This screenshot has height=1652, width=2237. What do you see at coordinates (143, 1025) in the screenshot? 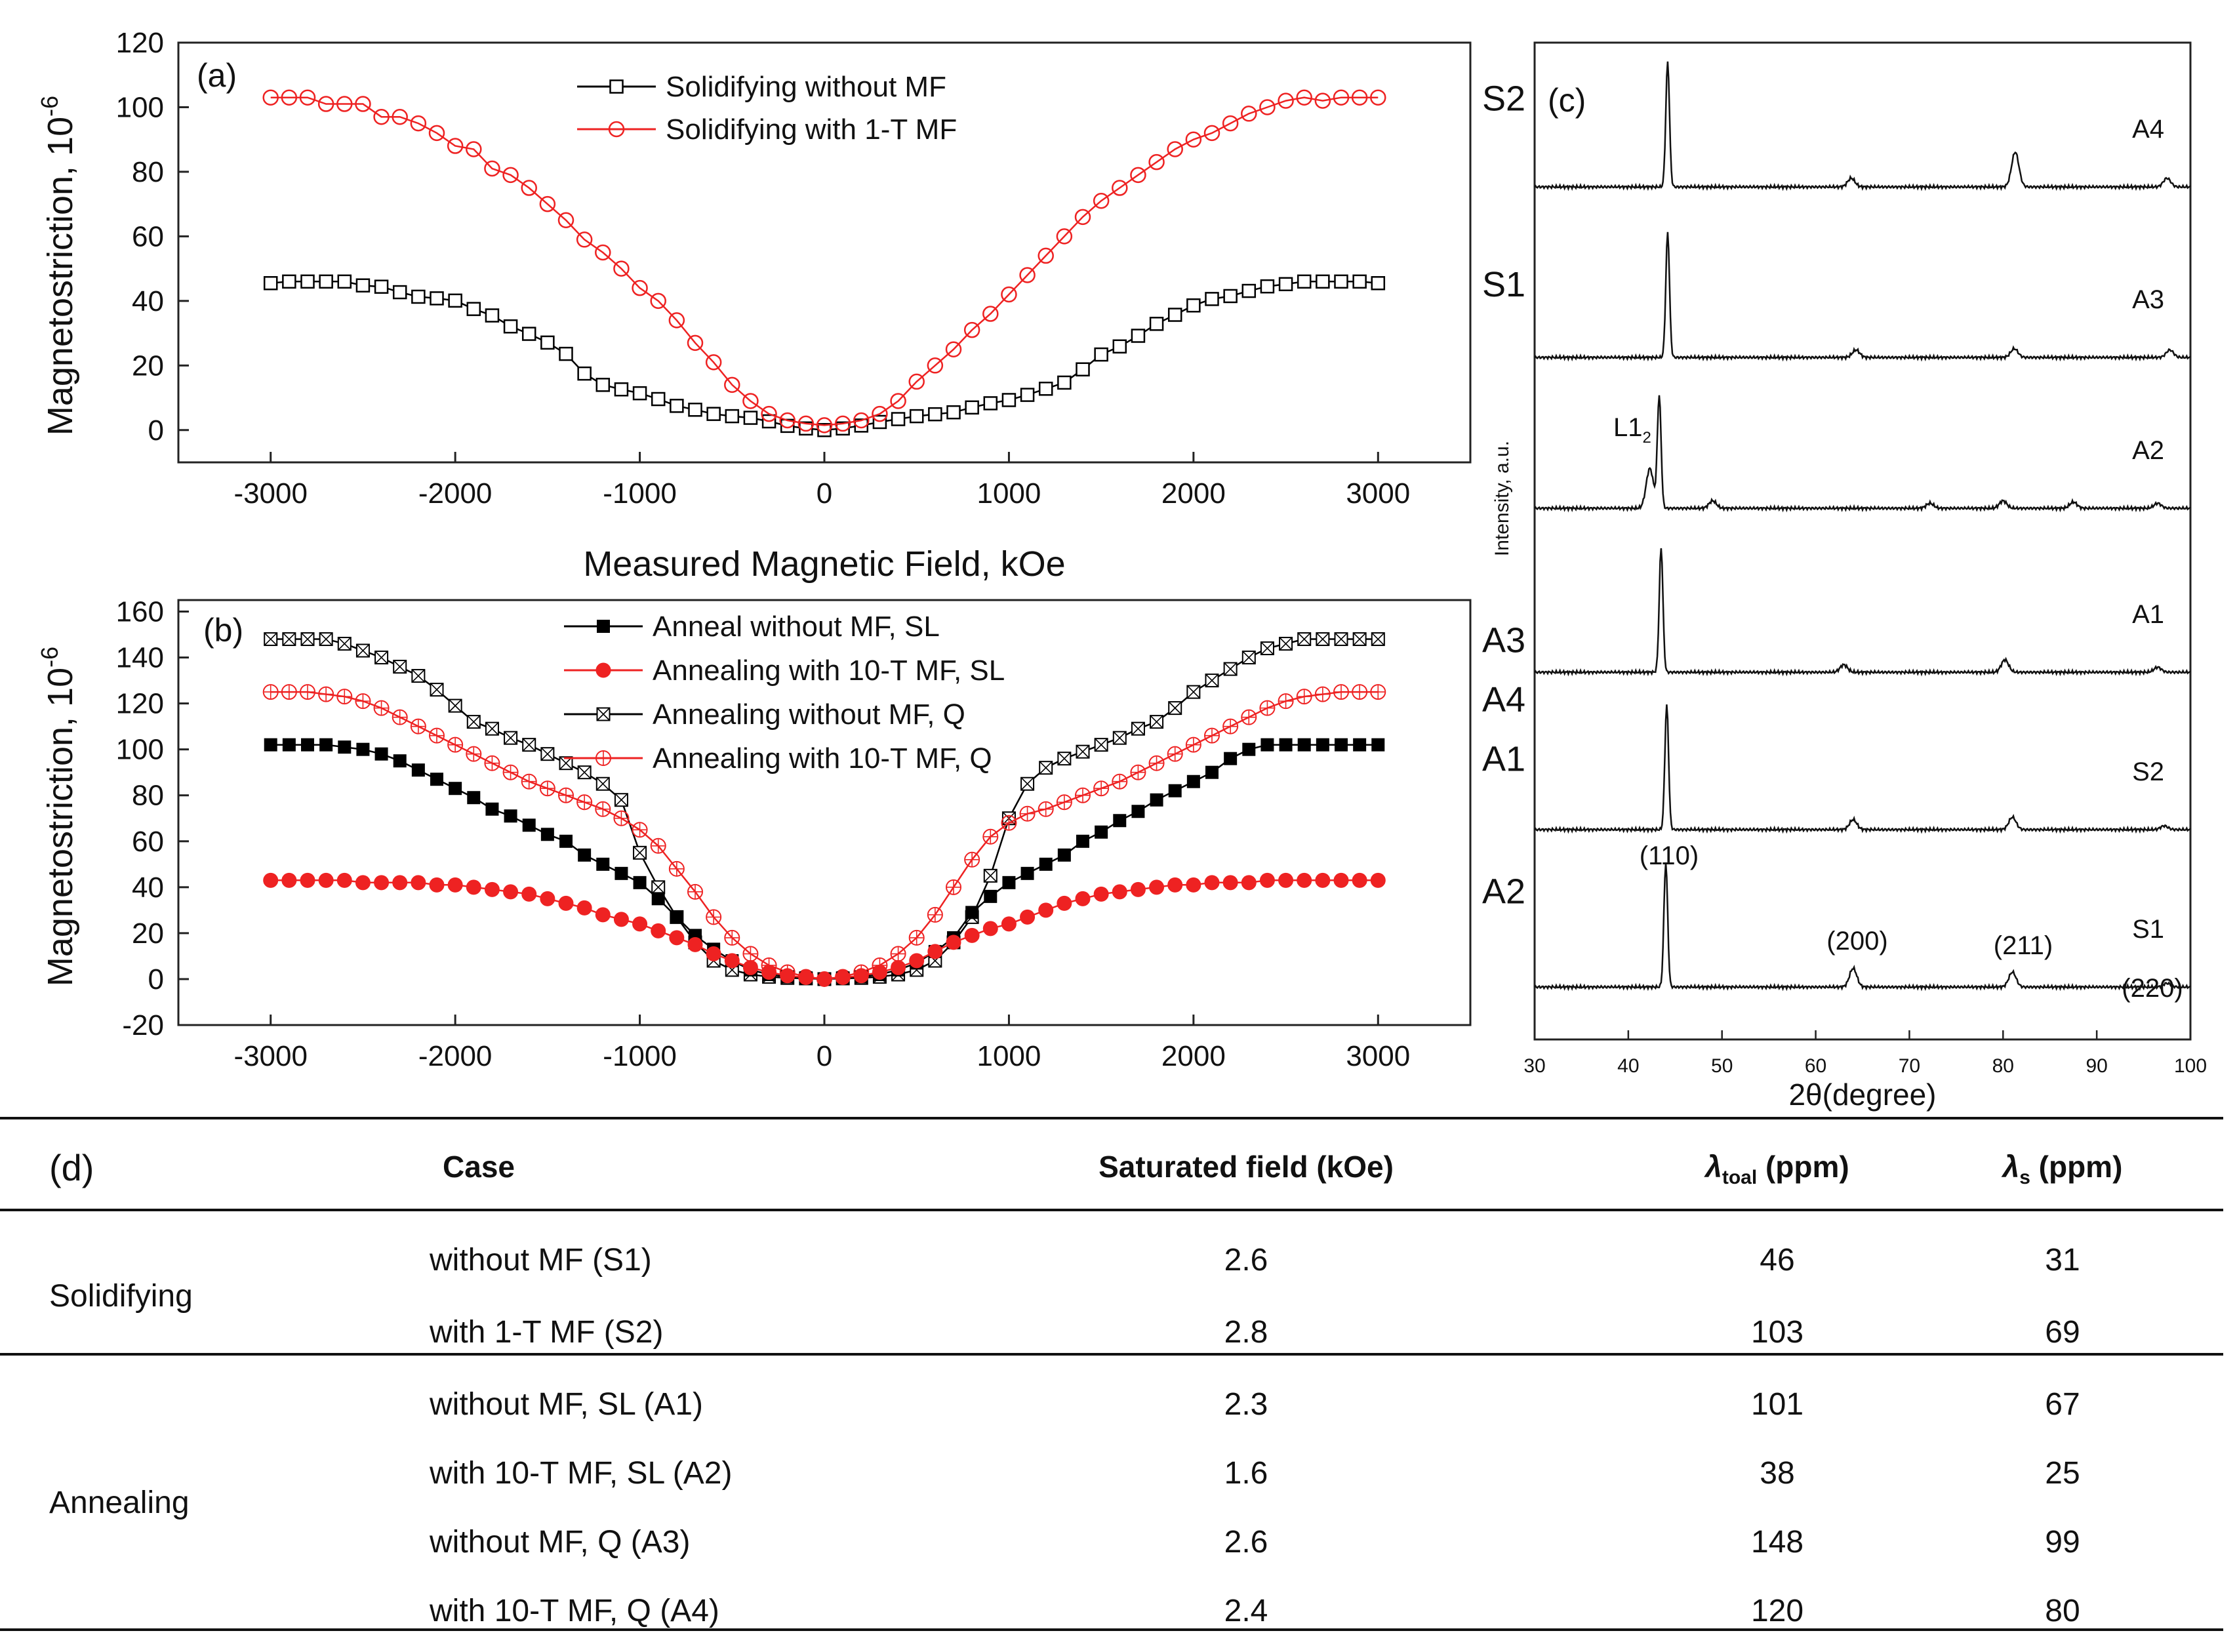
I see `y-tick-label: -20` at bounding box center [143, 1025].